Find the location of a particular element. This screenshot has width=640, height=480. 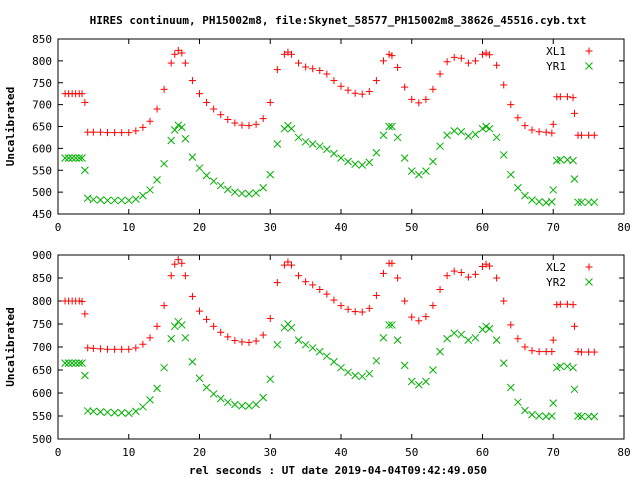

legend-label: YR2 is located at coordinates (556, 282).